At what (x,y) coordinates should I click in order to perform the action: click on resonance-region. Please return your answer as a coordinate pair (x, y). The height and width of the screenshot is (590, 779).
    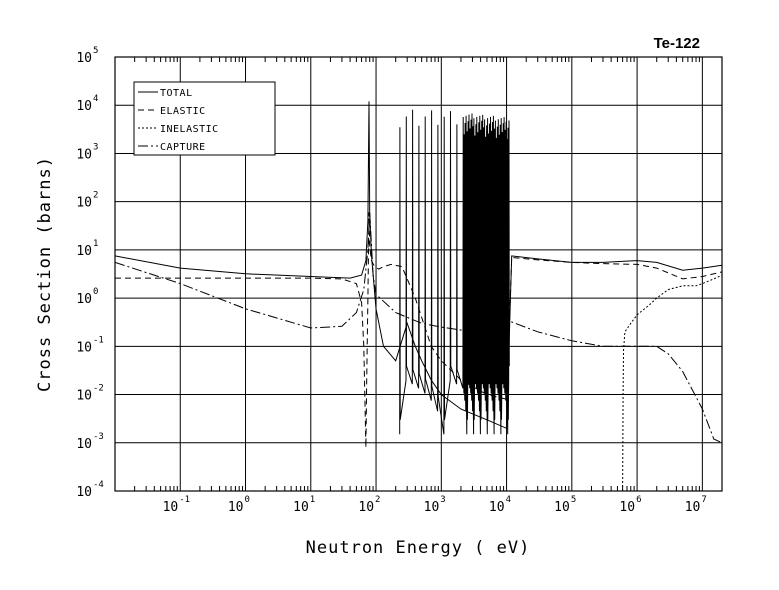
    Looking at the image, I should click on (454, 272).